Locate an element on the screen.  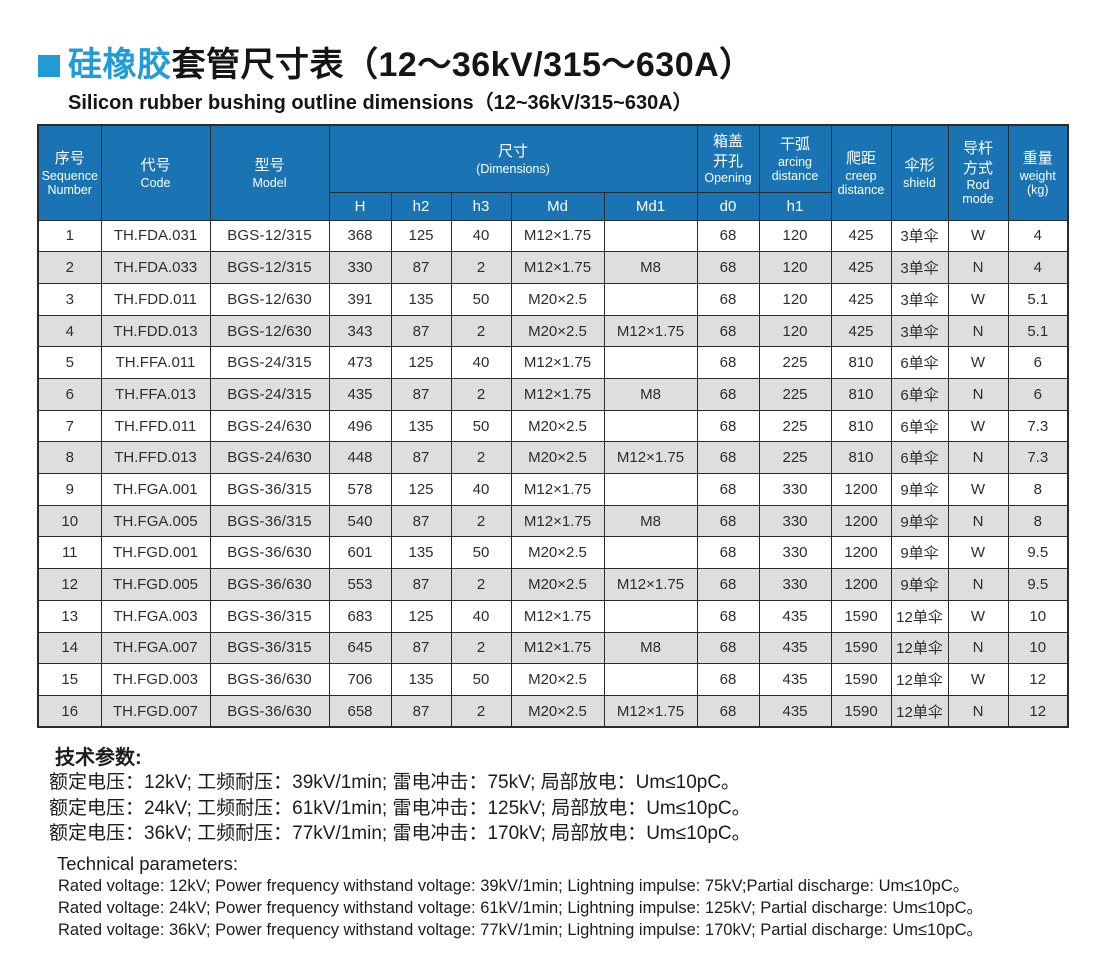
cell-sequence: 4 is located at coordinates (69, 331).